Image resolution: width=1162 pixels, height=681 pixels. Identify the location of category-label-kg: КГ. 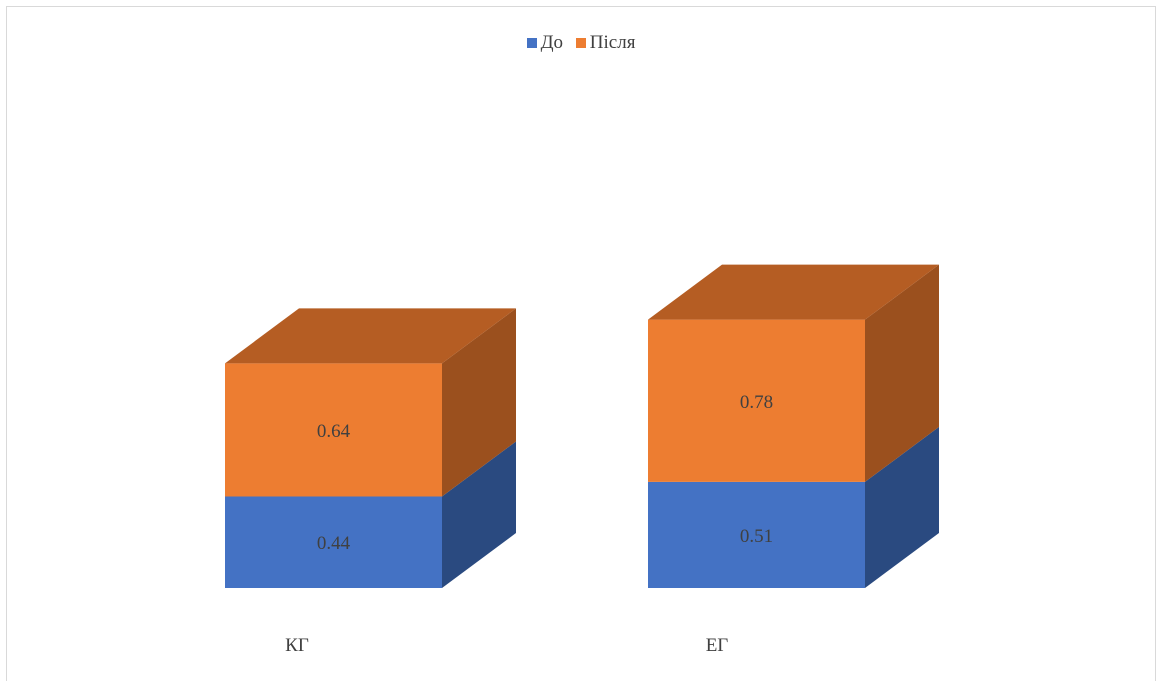
(297, 645).